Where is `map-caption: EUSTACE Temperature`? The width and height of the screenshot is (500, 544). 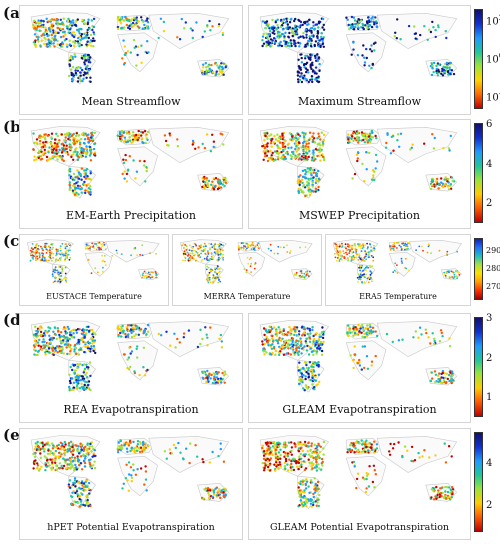 map-caption: EUSTACE Temperature is located at coordinates (94, 296).